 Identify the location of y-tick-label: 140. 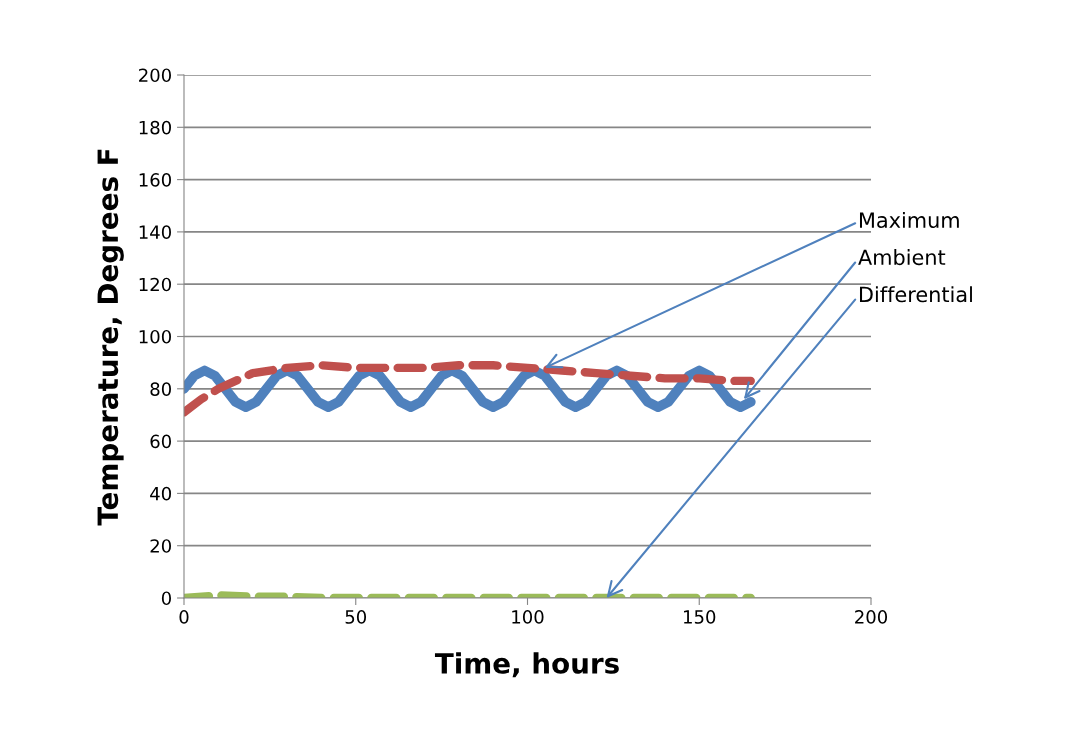
(155, 232).